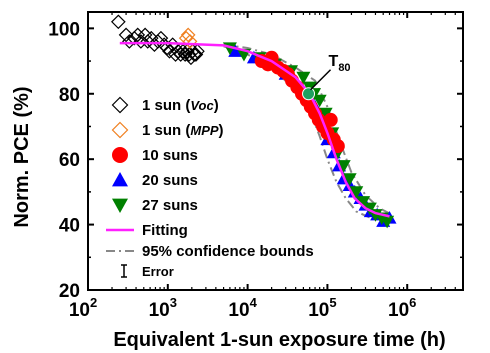 This screenshot has width=490, height=353. What do you see at coordinates (340, 63) in the screenshot?
I see `t80-label: T80` at bounding box center [340, 63].